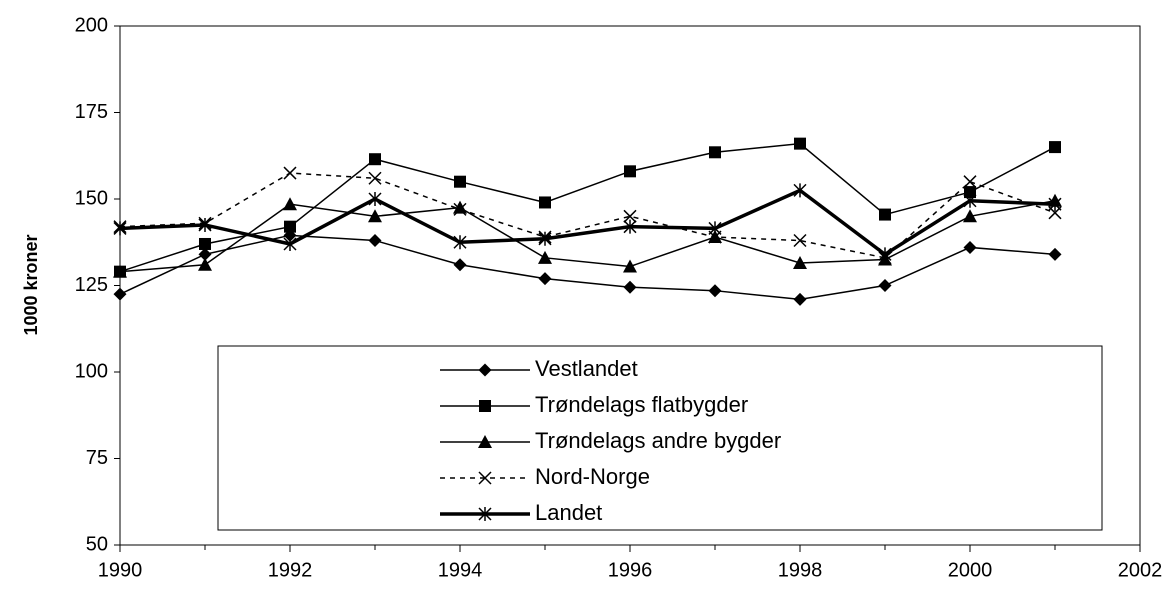 Image resolution: width=1172 pixels, height=596 pixels. What do you see at coordinates (91, 25) in the screenshot?
I see `y-tick-label: 200` at bounding box center [91, 25].